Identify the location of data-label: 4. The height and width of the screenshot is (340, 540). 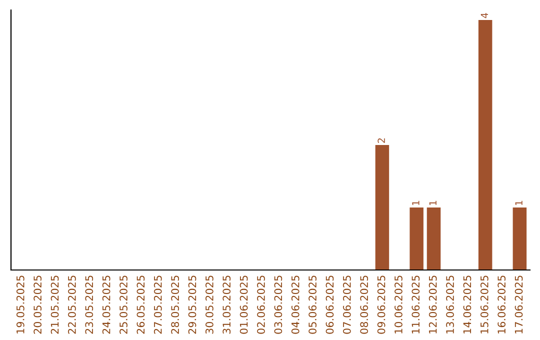
(484, 15).